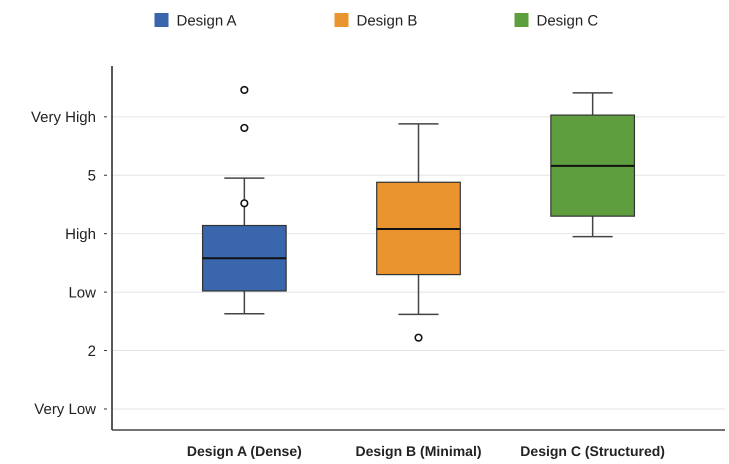 Image resolution: width=729 pixels, height=464 pixels. Describe the element at coordinates (65, 409) in the screenshot. I see `y-tick-label: Very Low` at that location.